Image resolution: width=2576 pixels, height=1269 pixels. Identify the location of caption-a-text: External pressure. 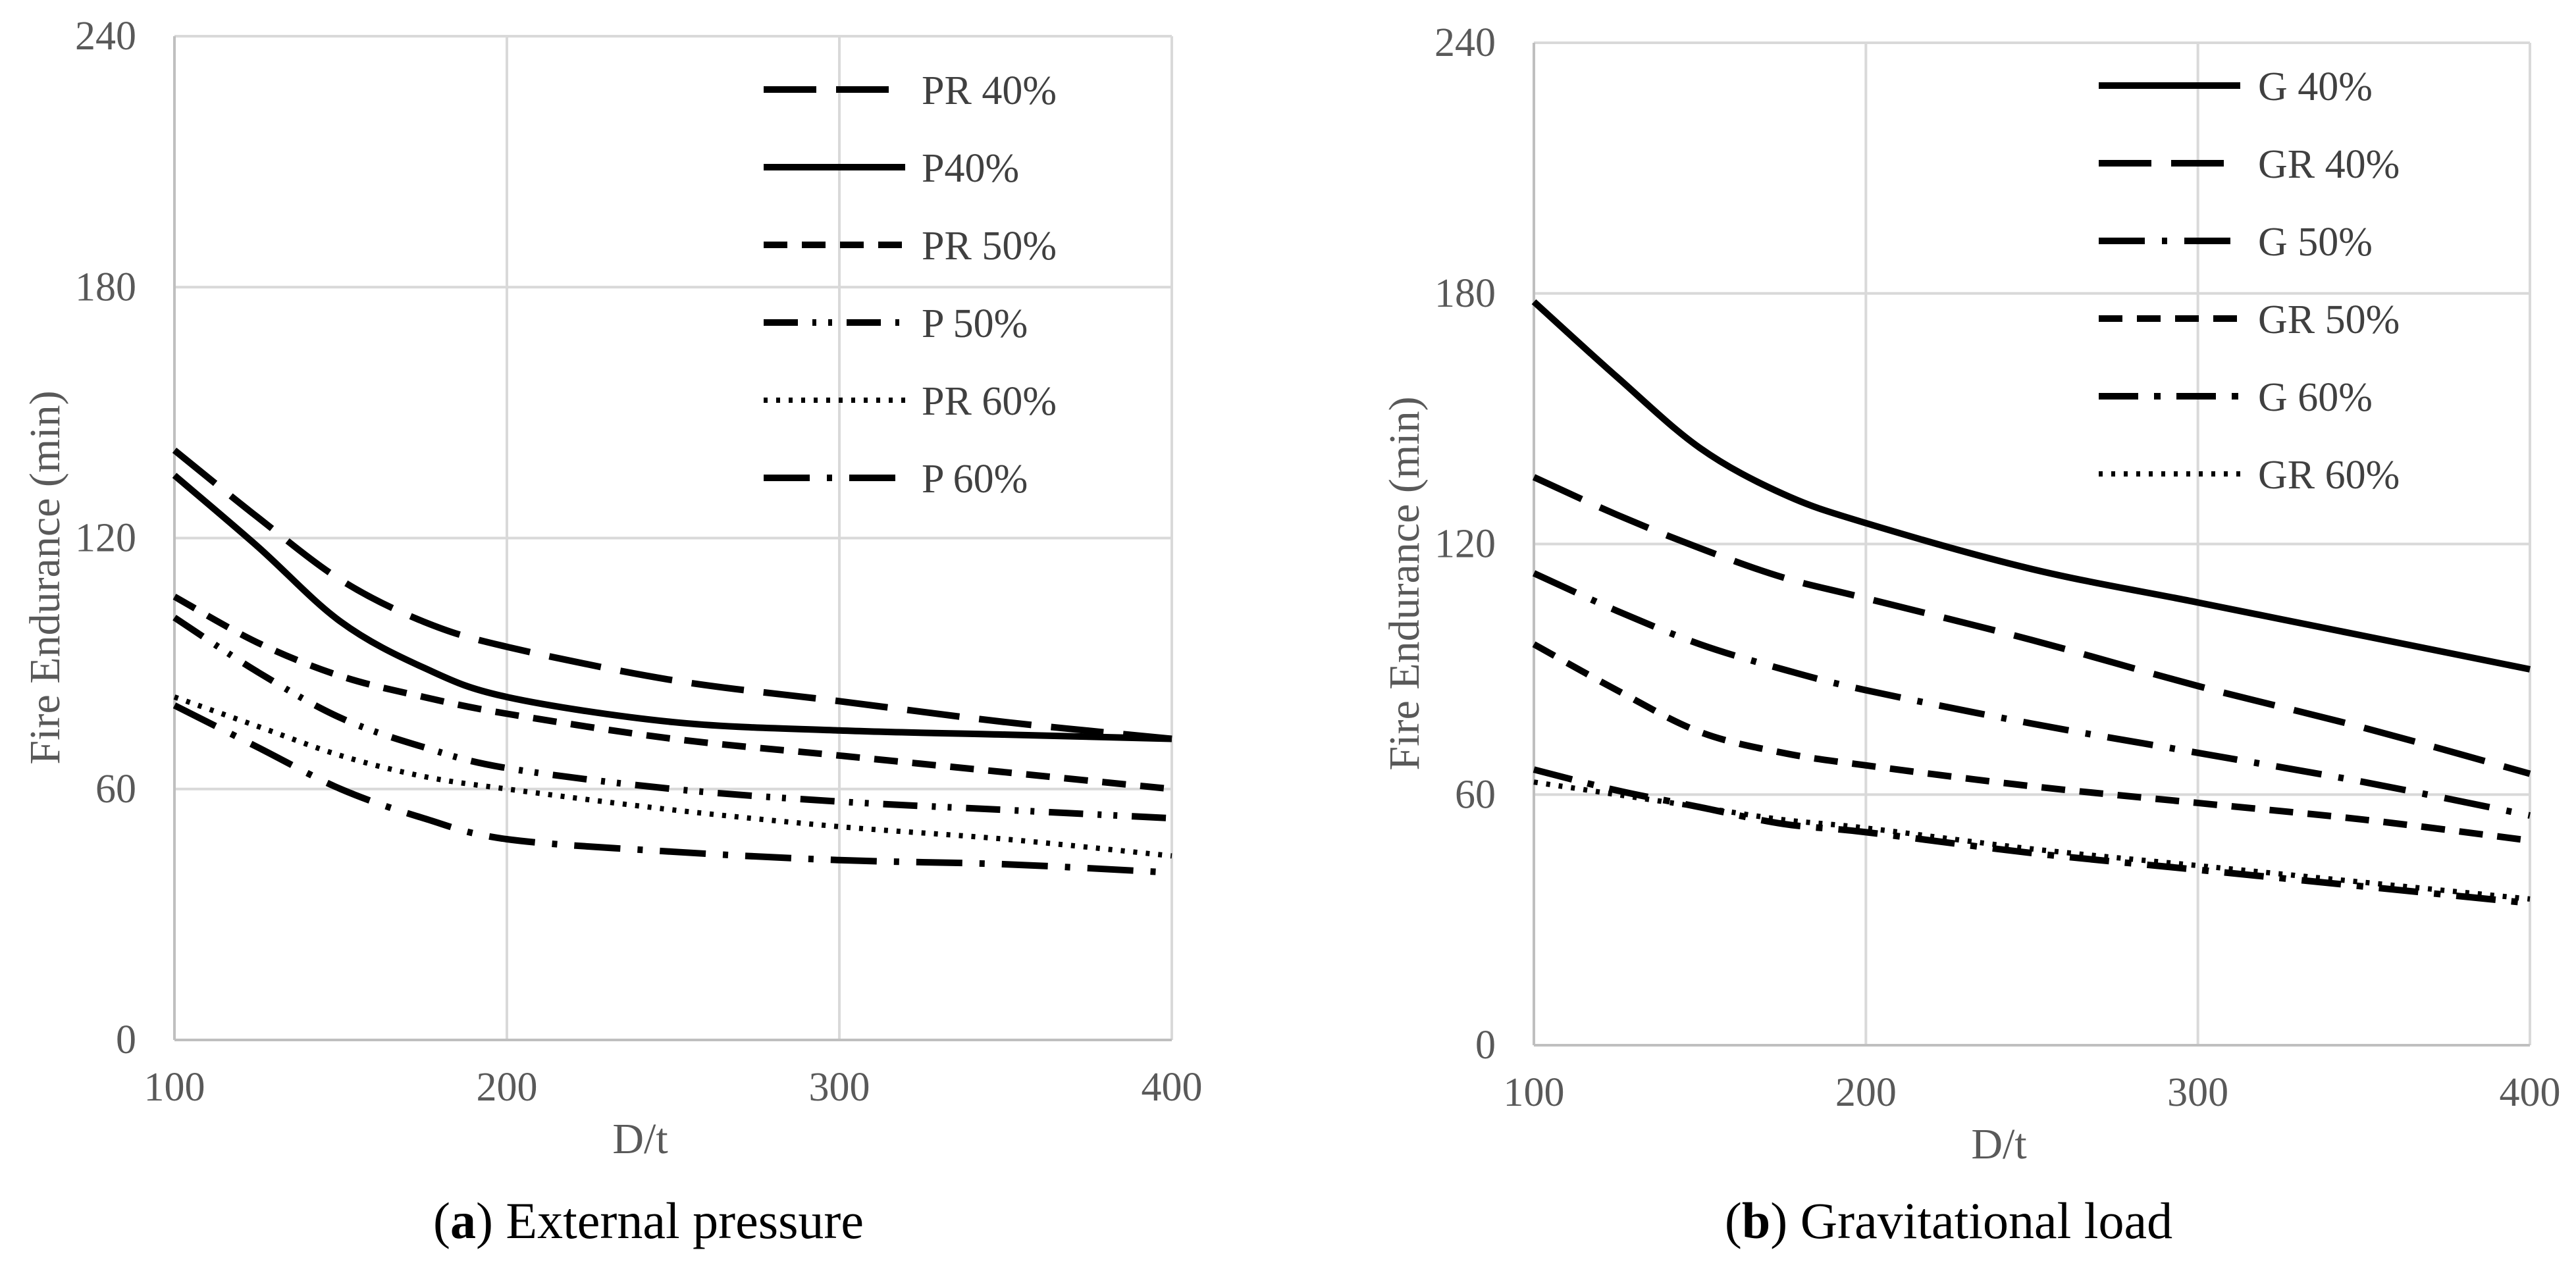
(685, 1220).